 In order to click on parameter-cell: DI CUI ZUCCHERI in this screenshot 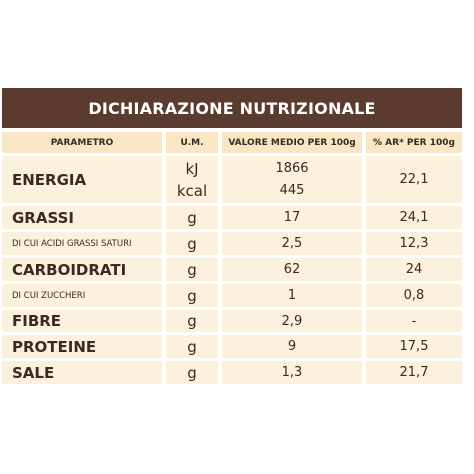, I will do `click(82, 295)`.